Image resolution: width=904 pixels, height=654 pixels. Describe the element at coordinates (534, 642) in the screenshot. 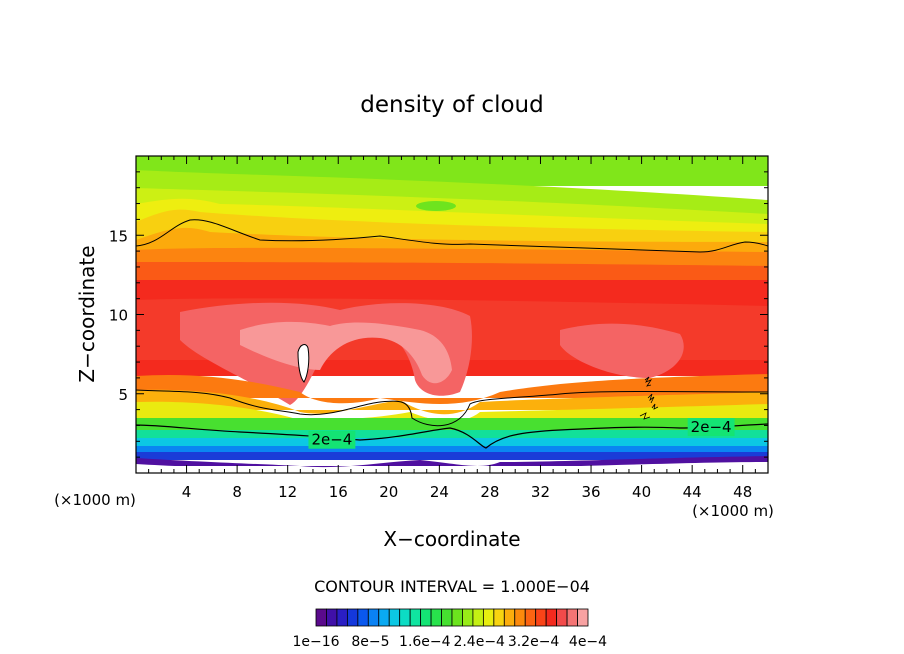

I see `colorbar-label: 3.2e−4` at that location.